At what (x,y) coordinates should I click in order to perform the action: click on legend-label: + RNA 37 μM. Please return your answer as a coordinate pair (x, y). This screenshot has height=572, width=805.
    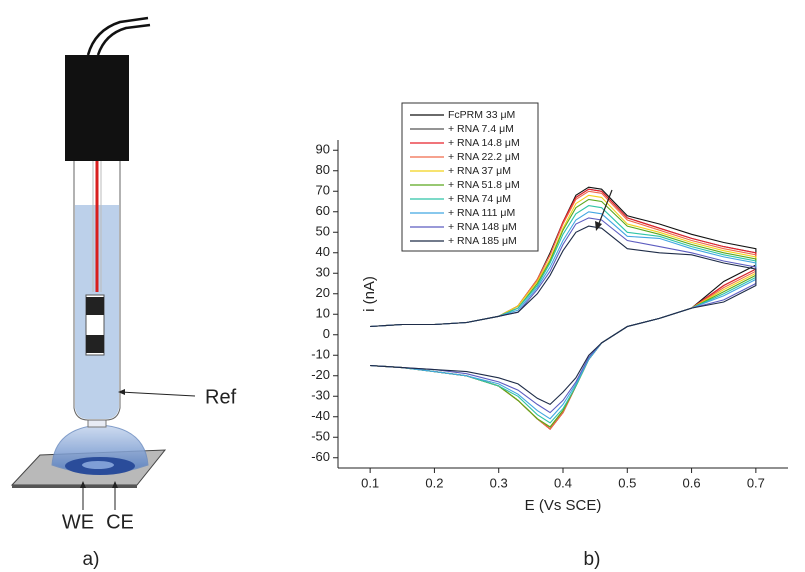
    Looking at the image, I should click on (479, 171).